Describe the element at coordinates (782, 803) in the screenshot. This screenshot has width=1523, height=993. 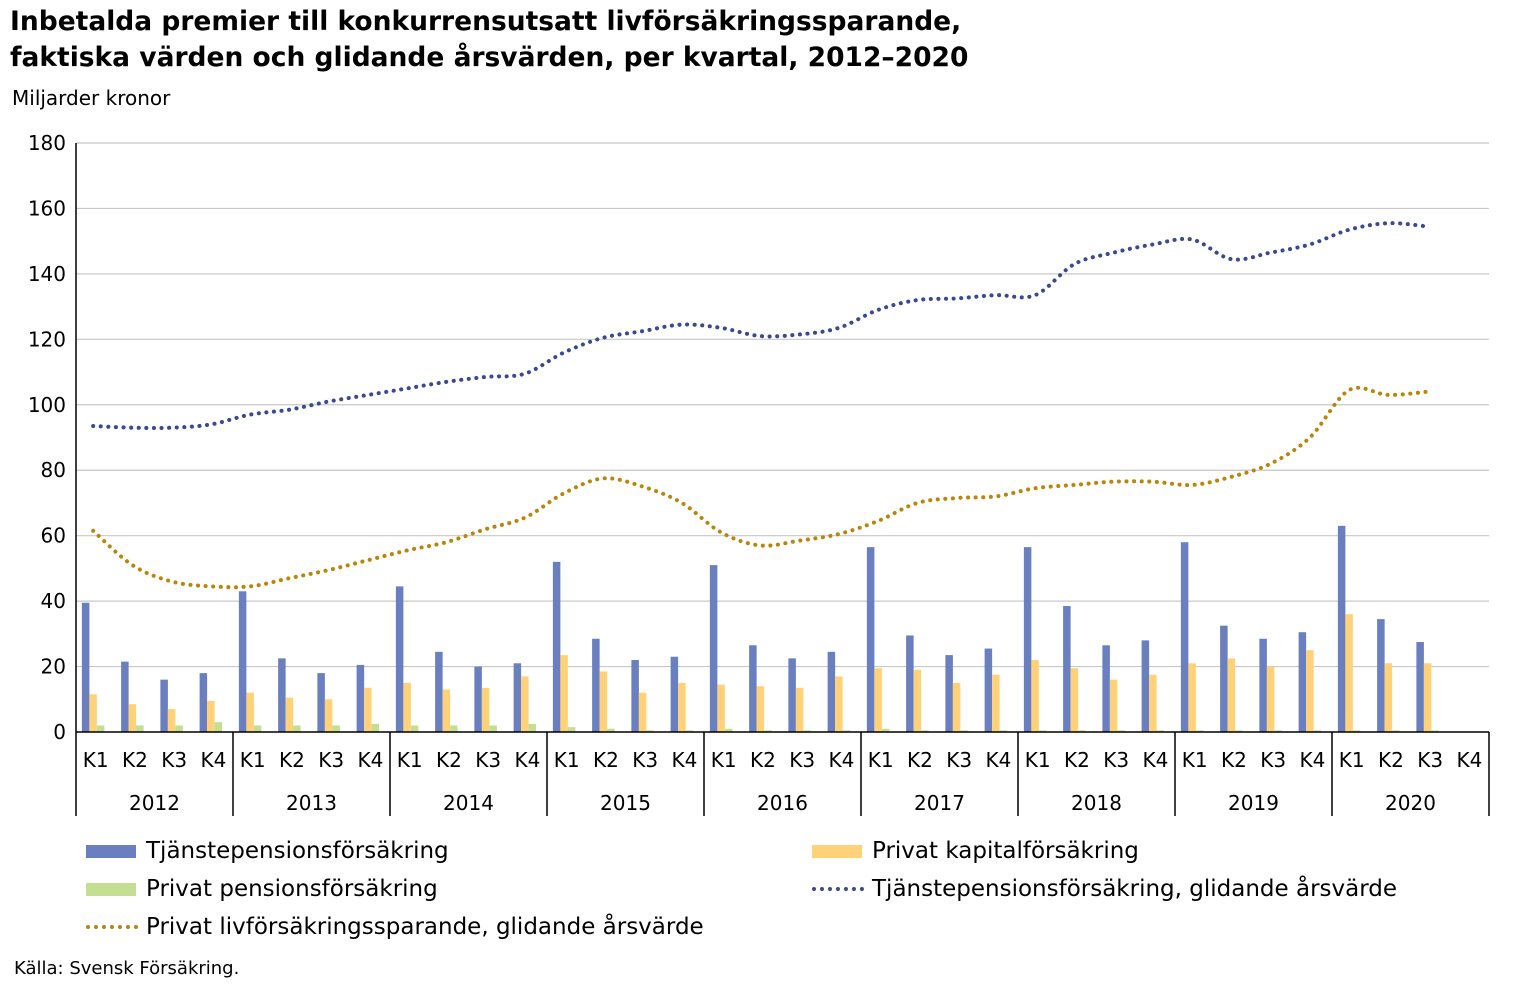
I see `x-tick-label-year: 2016` at that location.